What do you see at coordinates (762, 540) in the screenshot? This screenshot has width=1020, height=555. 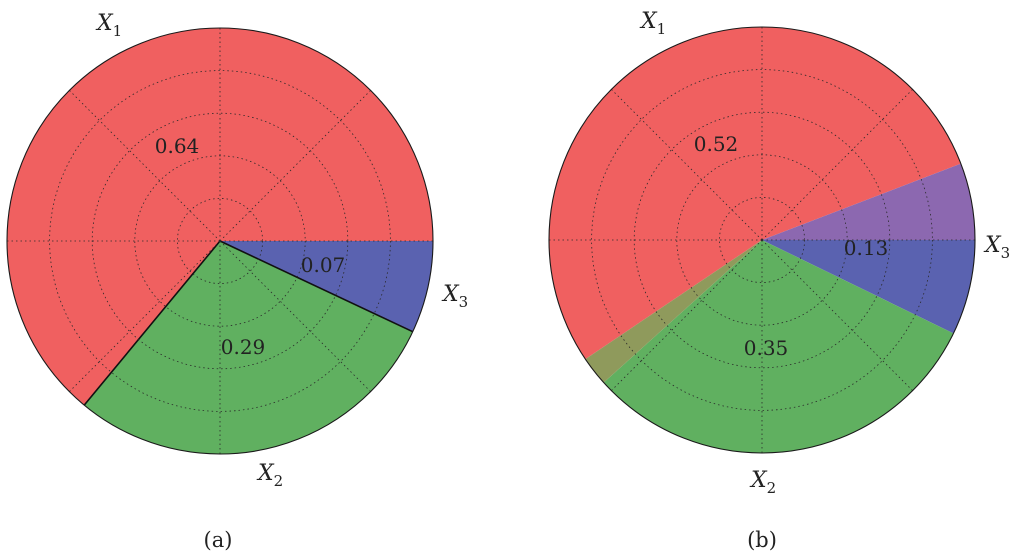 I see `caption-b: (b)` at bounding box center [762, 540].